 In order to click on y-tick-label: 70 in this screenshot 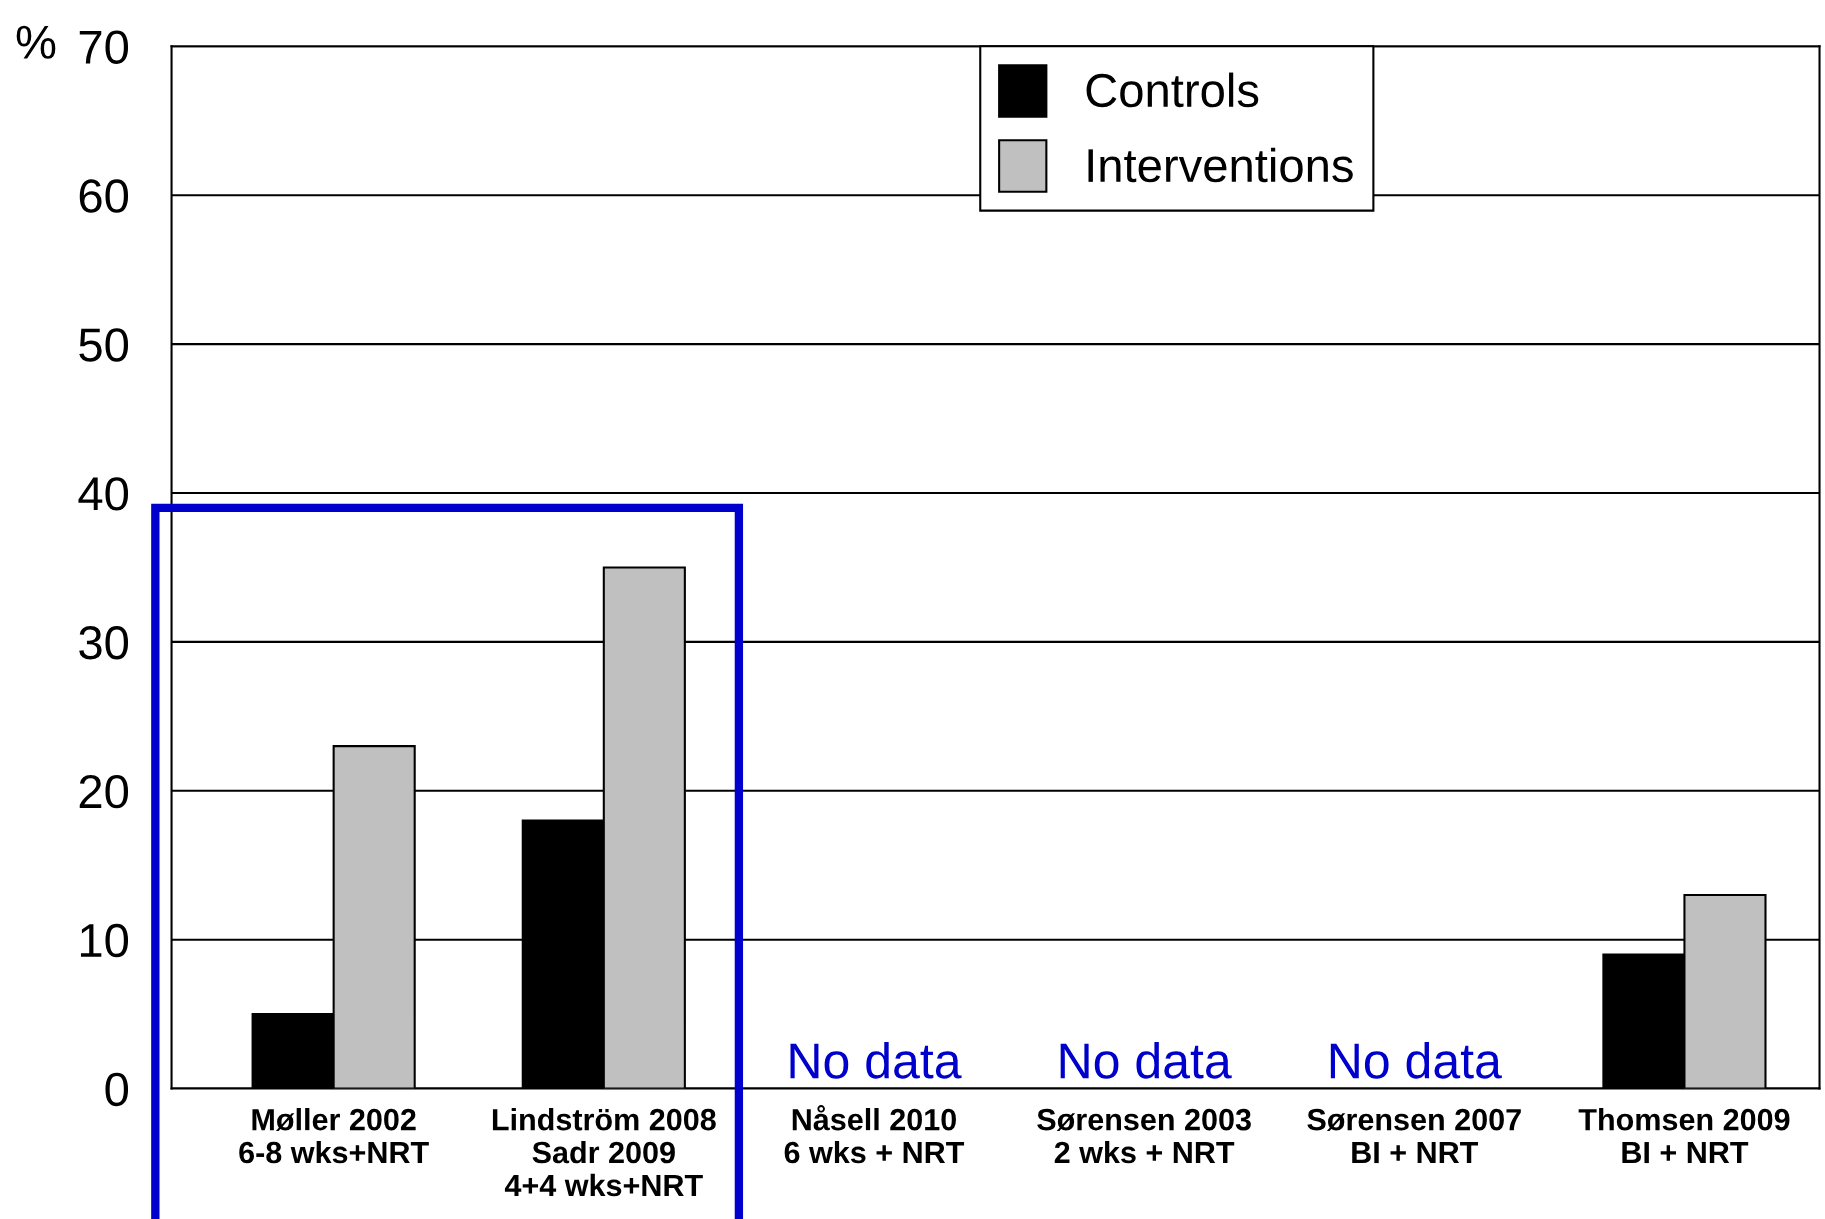, I will do `click(104, 47)`.